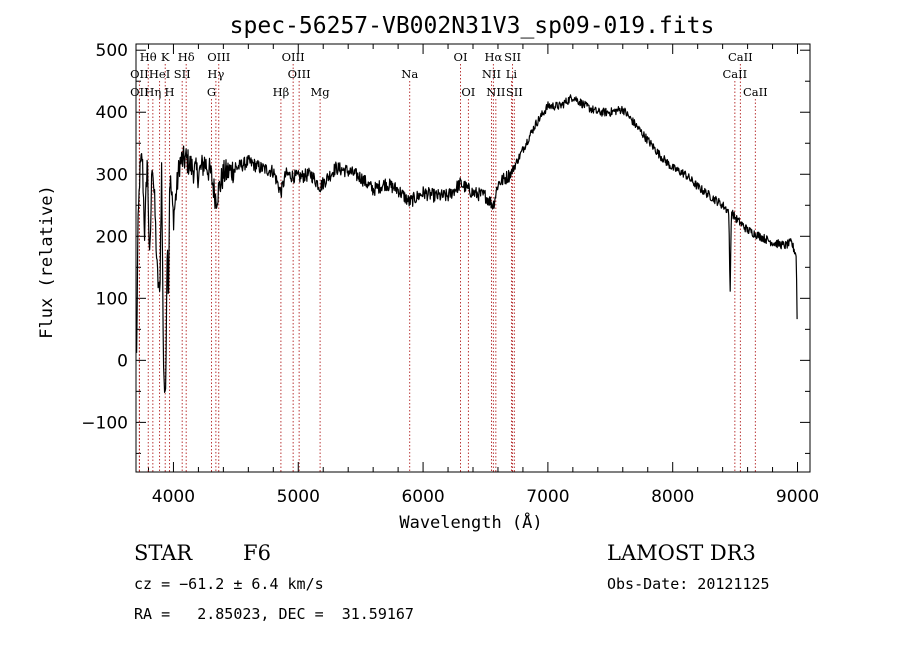 Image resolution: width=900 pixels, height=649 pixels. Describe the element at coordinates (112, 113) in the screenshot. I see `y-tick-label: 400` at that location.